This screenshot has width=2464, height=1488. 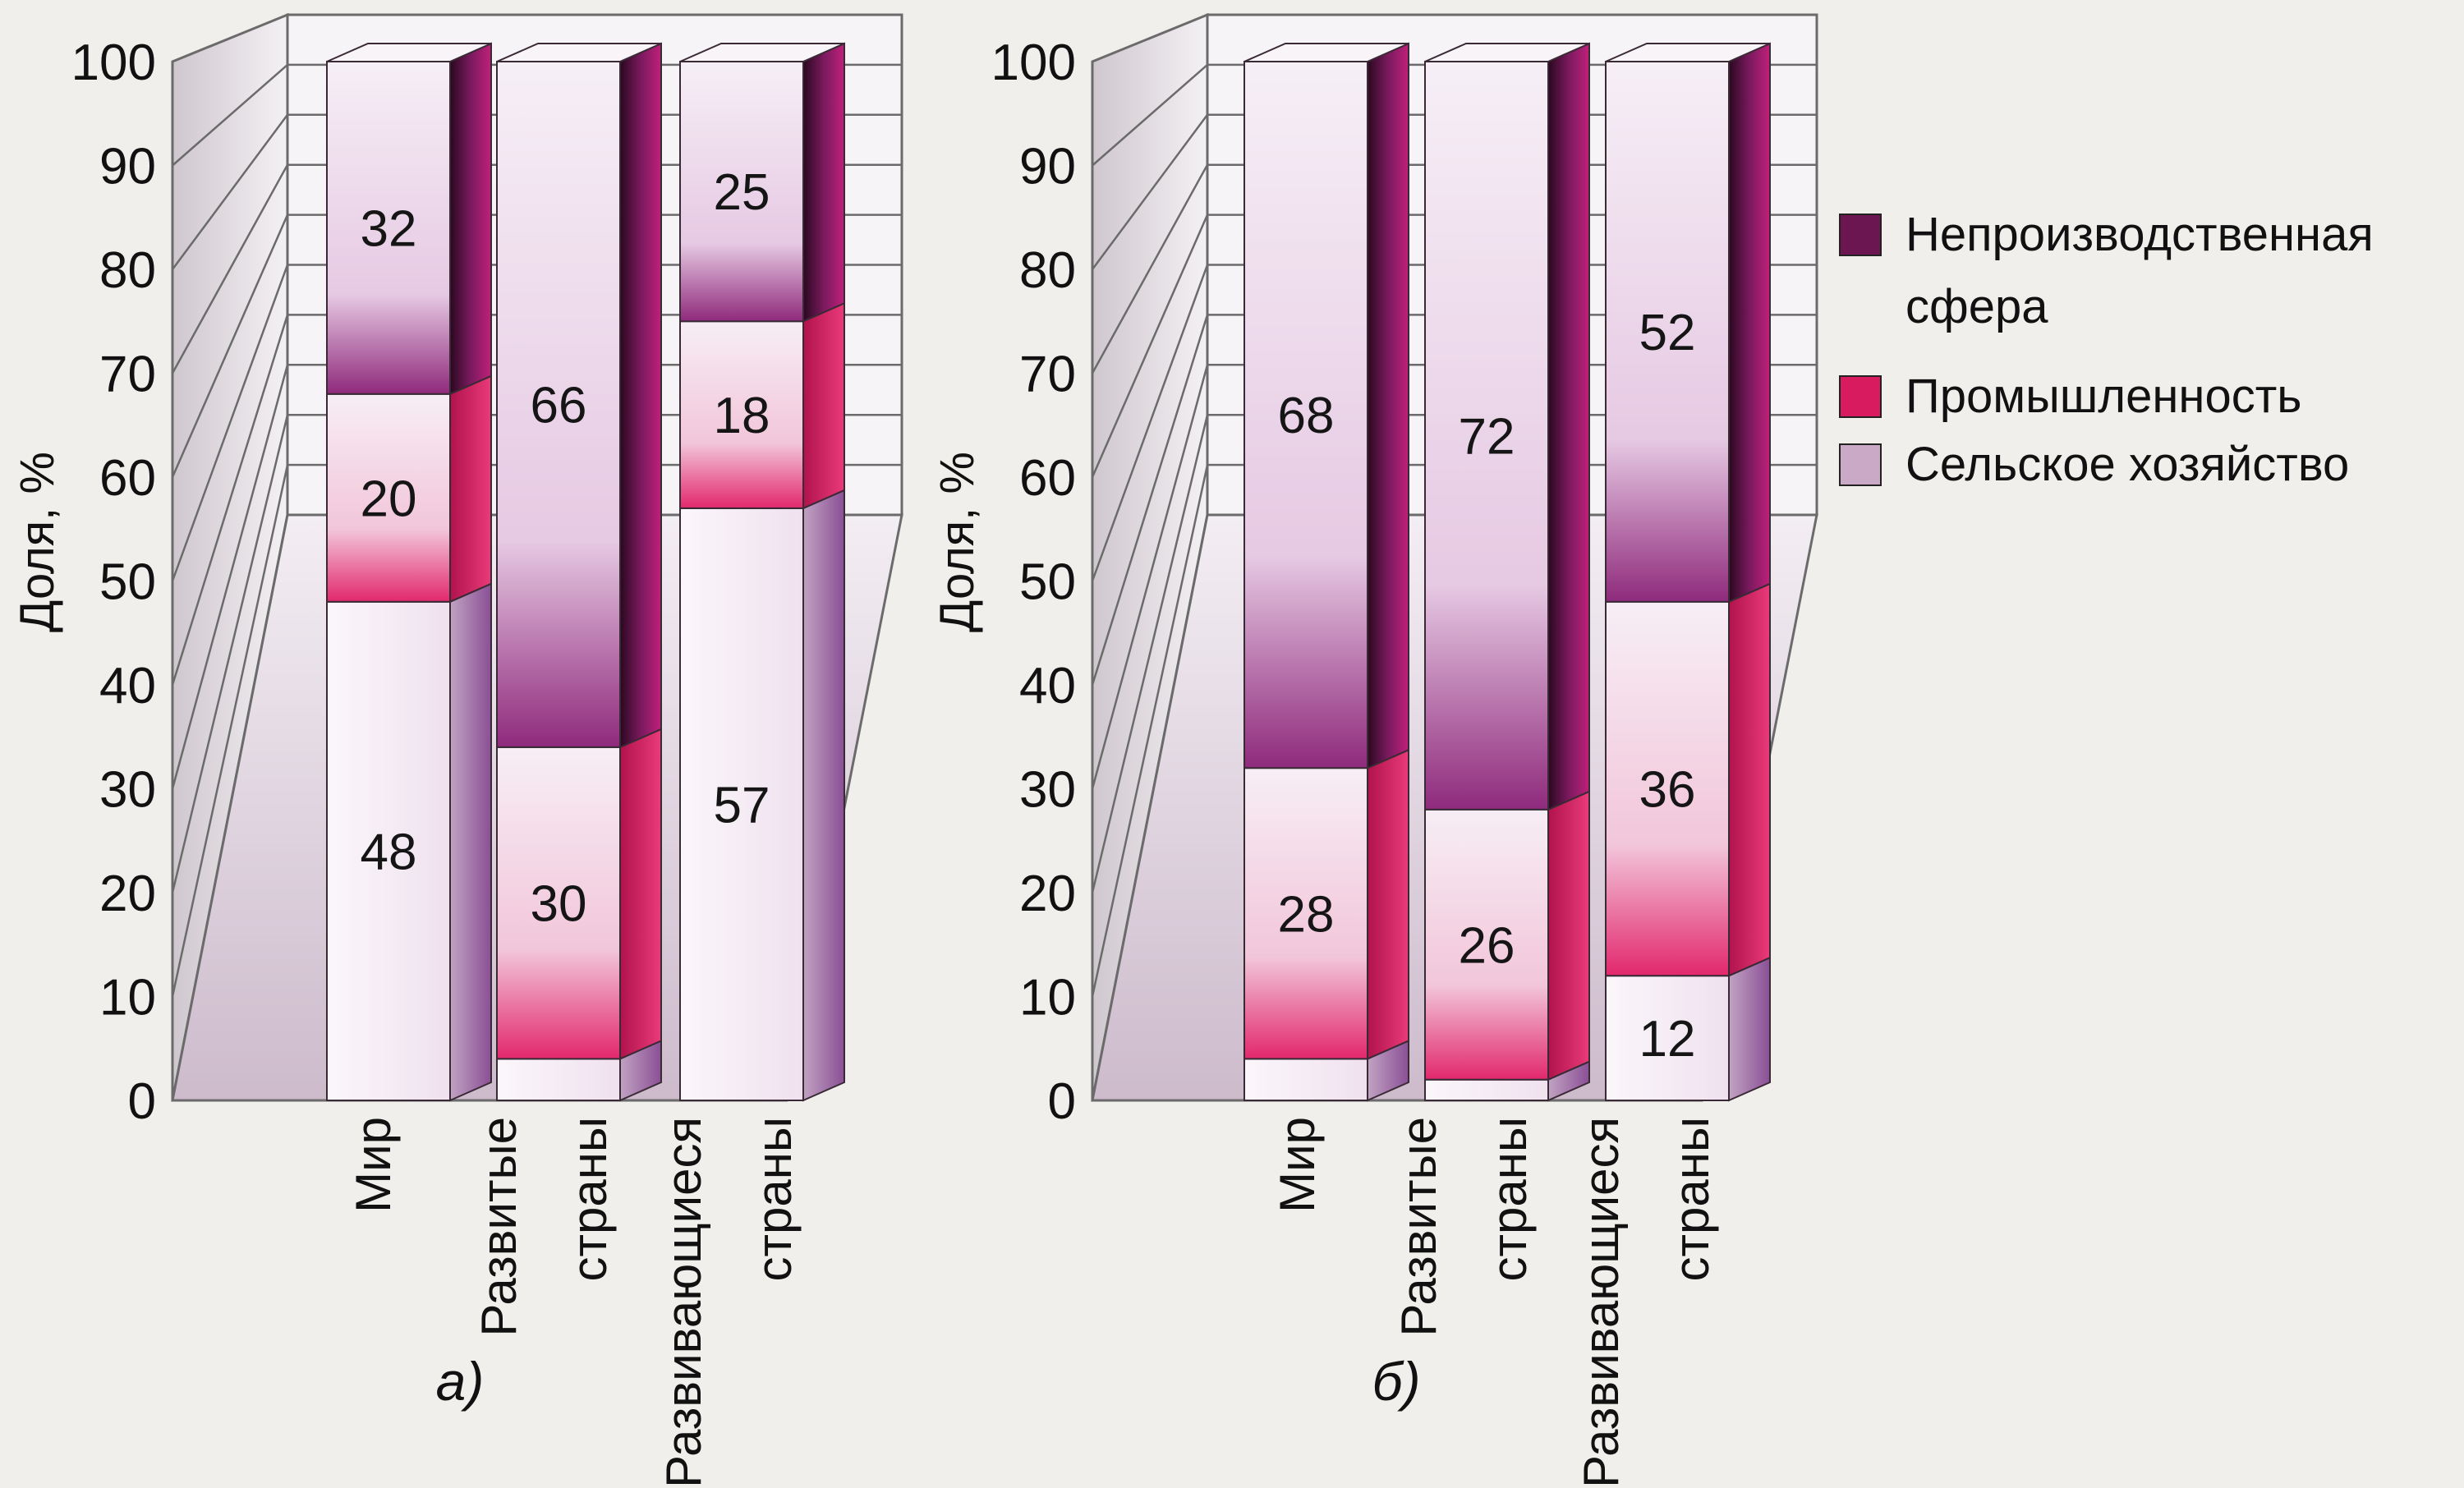 What do you see at coordinates (460, 1381) in the screenshot?
I see `panel-label: а)` at bounding box center [460, 1381].